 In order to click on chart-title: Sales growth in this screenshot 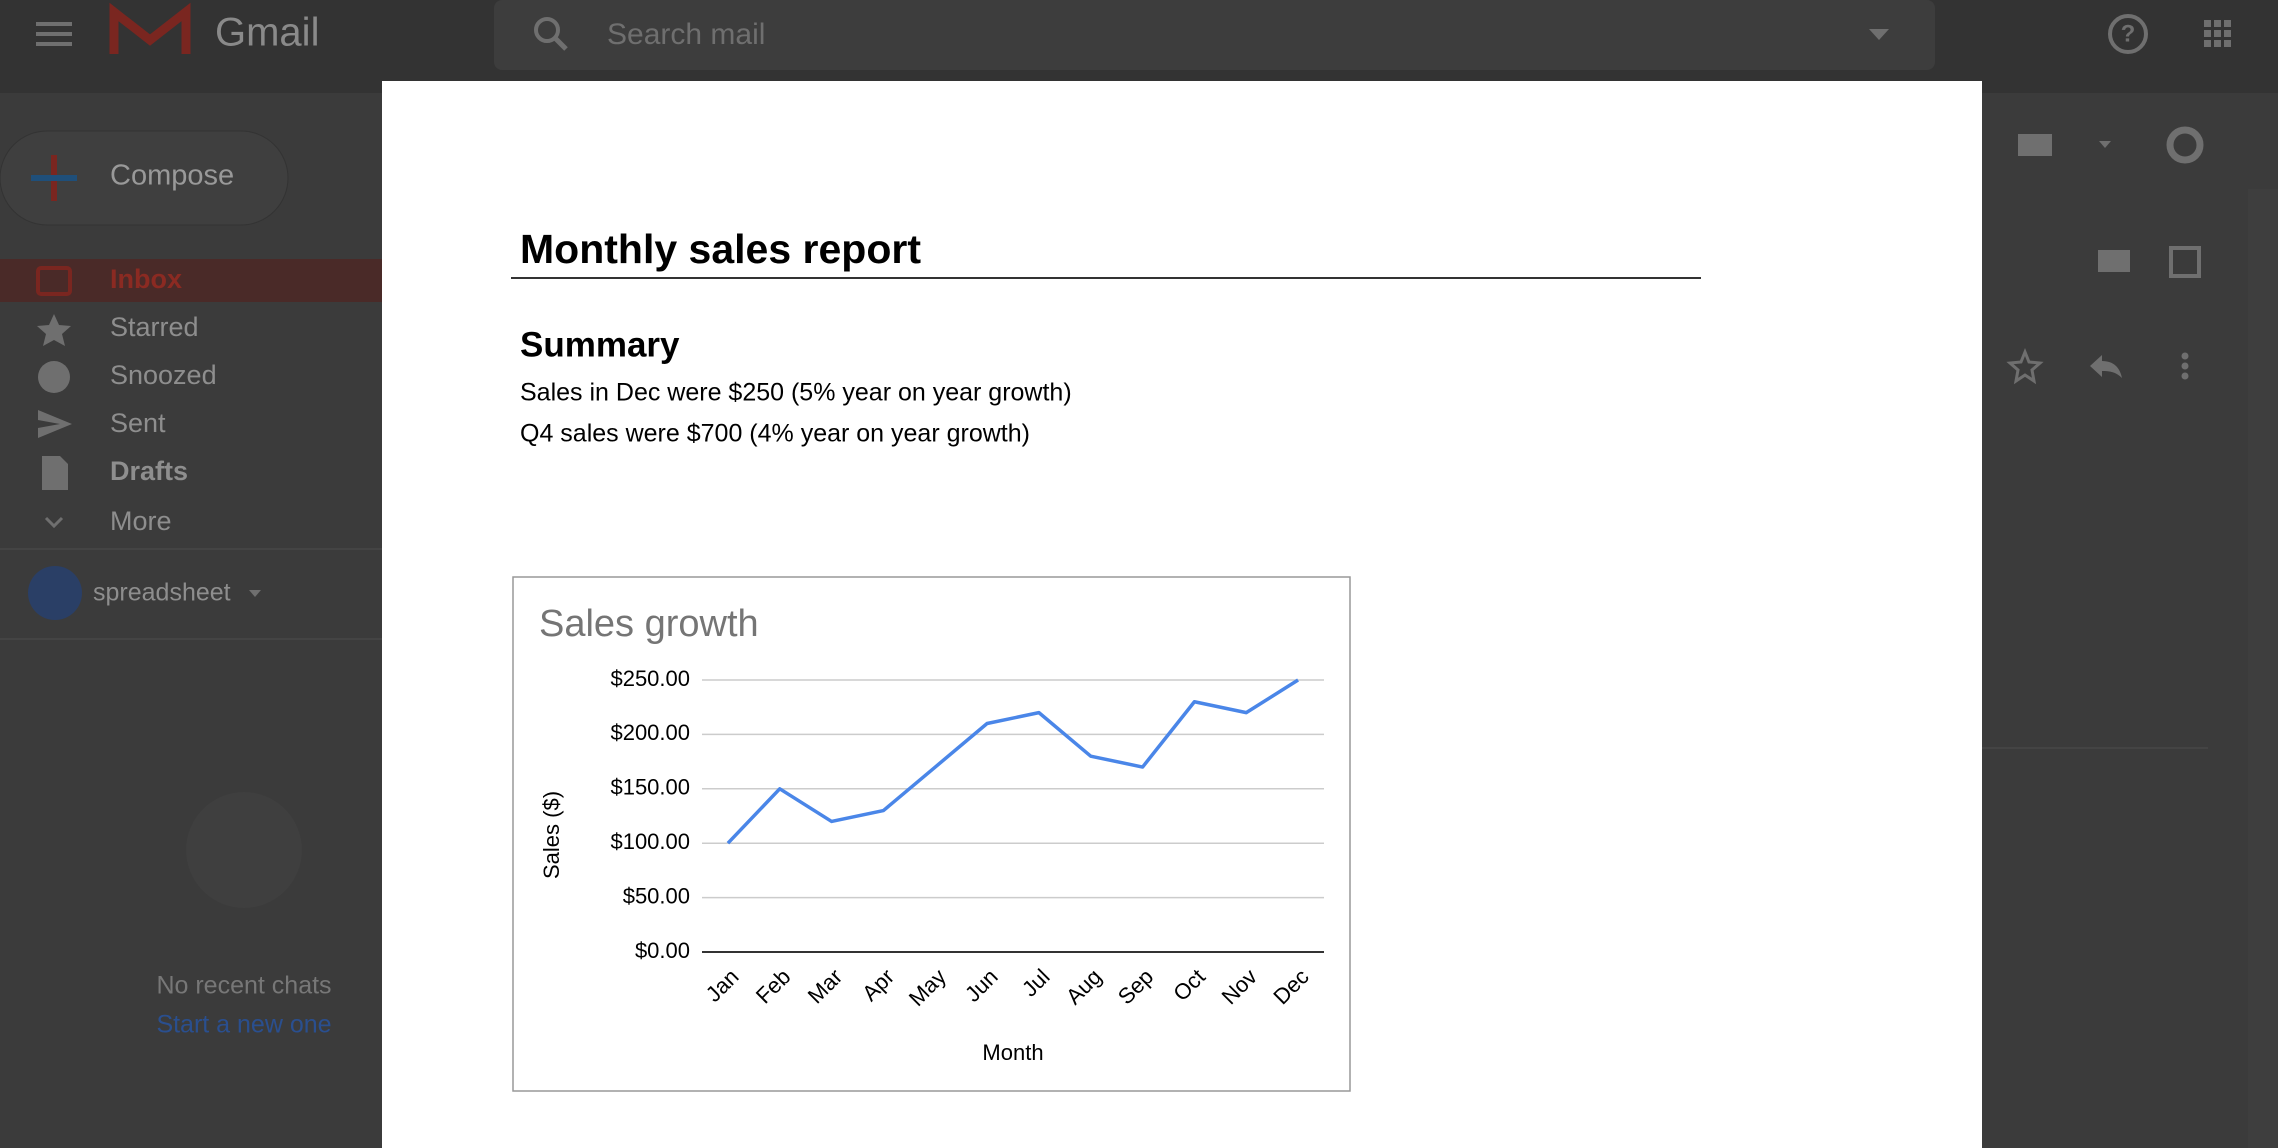, I will do `click(649, 624)`.